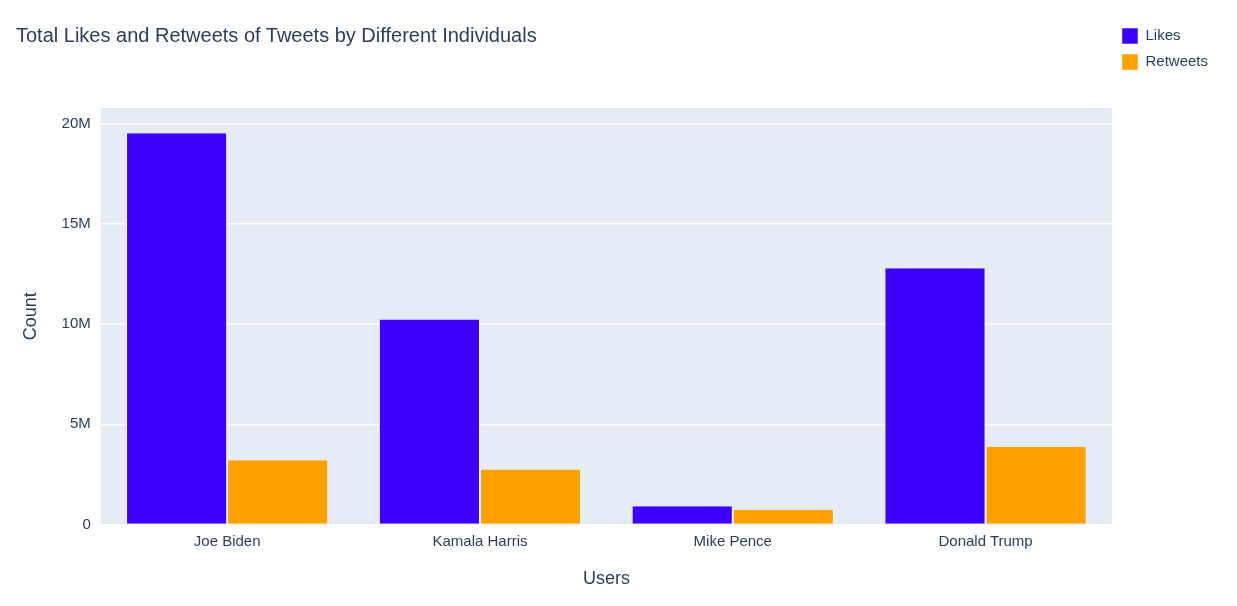  What do you see at coordinates (276, 34) in the screenshot?
I see `chart-title: Total Likes and Retweets of Tweets by Different Individuals` at bounding box center [276, 34].